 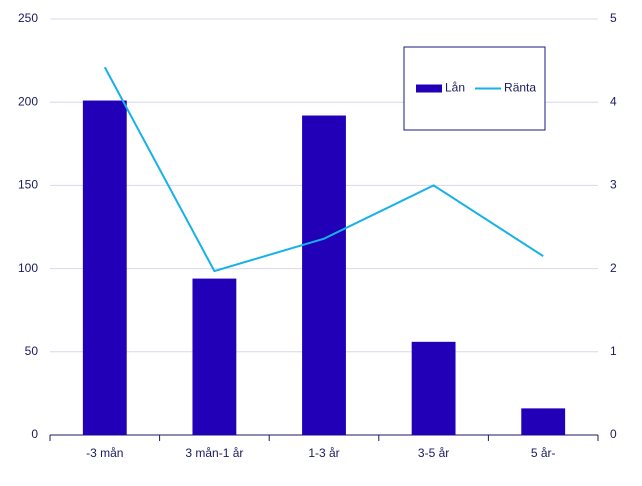 I want to click on x-tick-label: -3 mån, so click(x=104, y=453).